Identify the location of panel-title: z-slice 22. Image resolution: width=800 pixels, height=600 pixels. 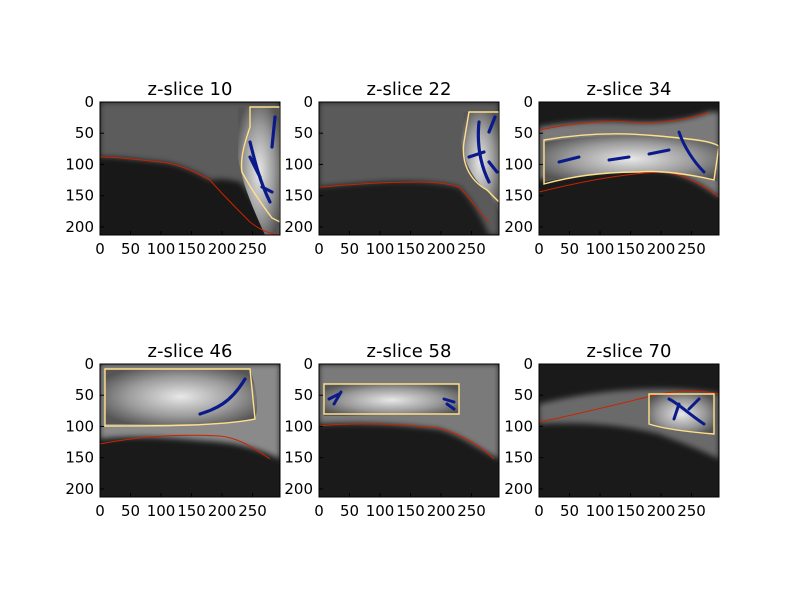
(409, 89).